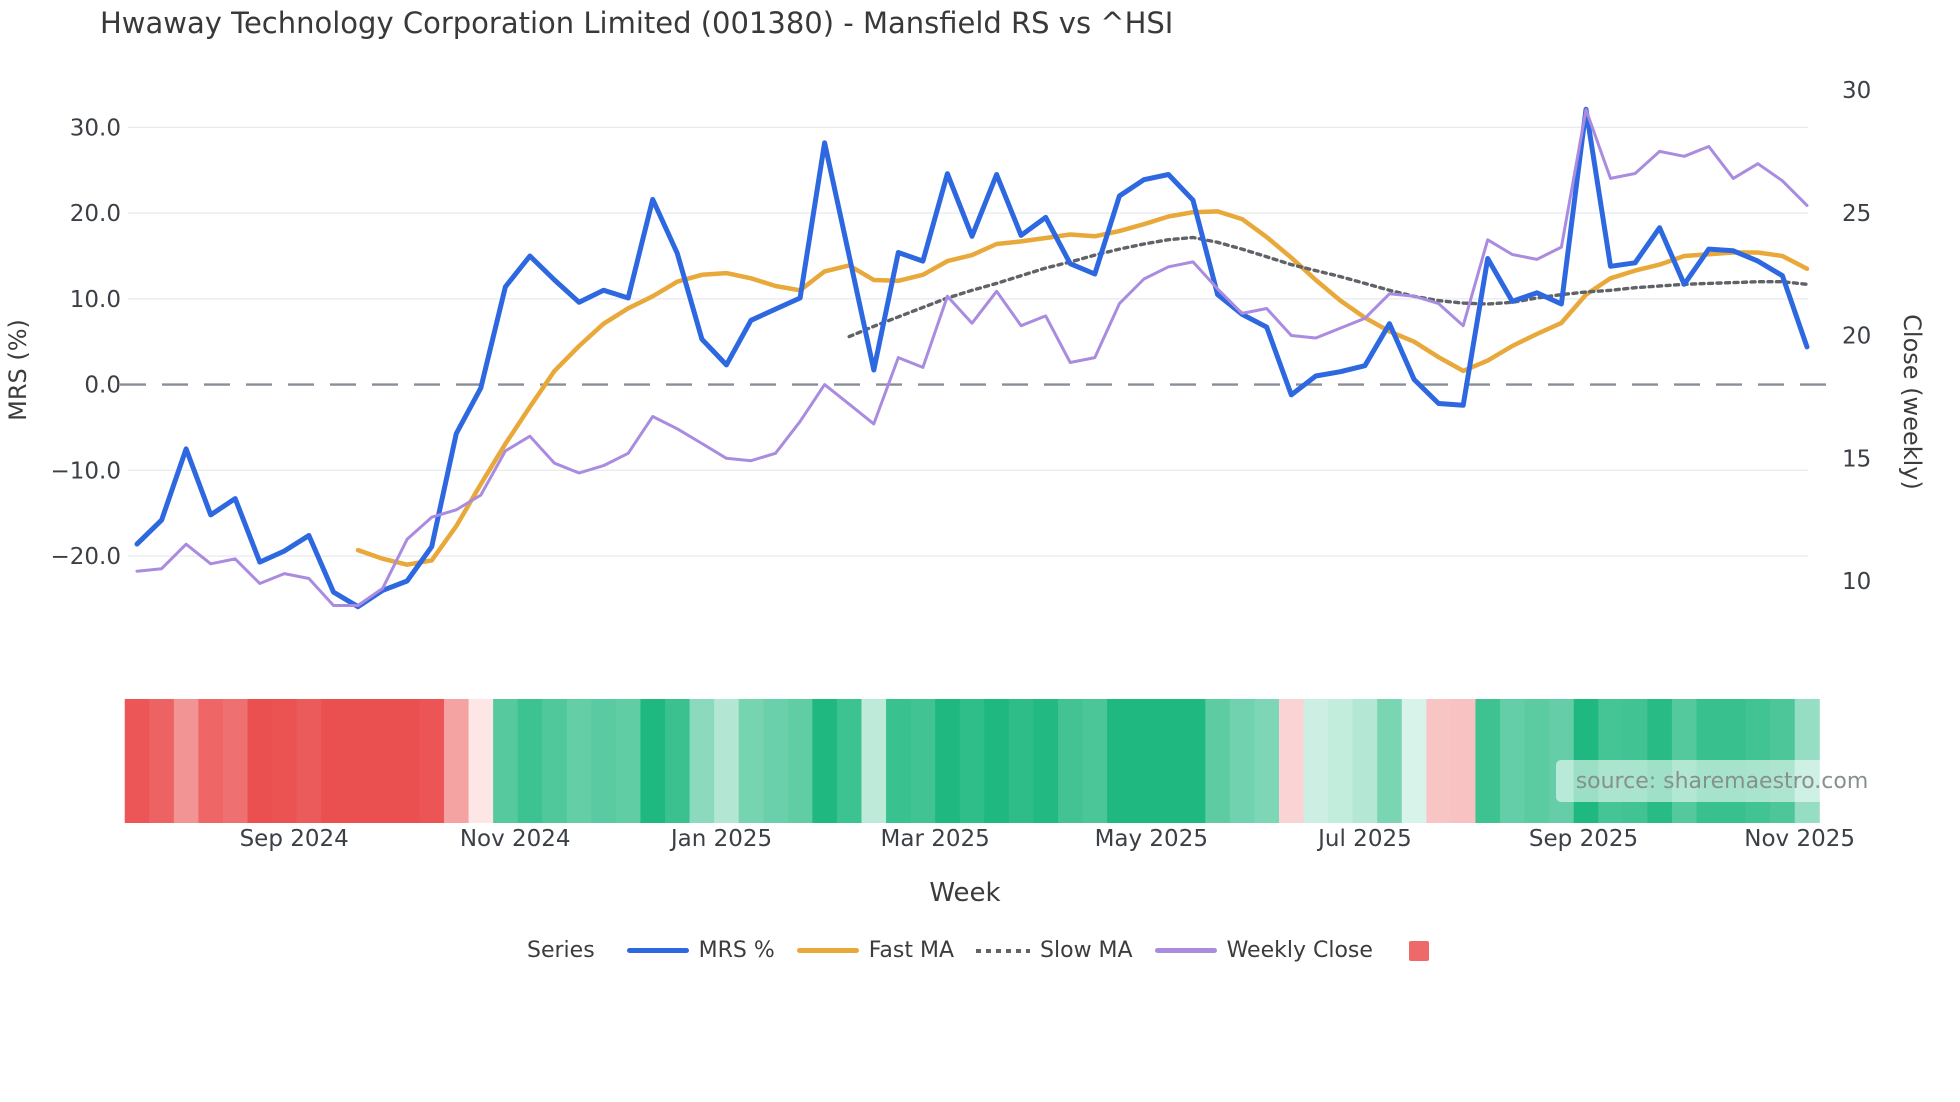  I want to click on y-tick-label-right: 15, so click(1856, 459).